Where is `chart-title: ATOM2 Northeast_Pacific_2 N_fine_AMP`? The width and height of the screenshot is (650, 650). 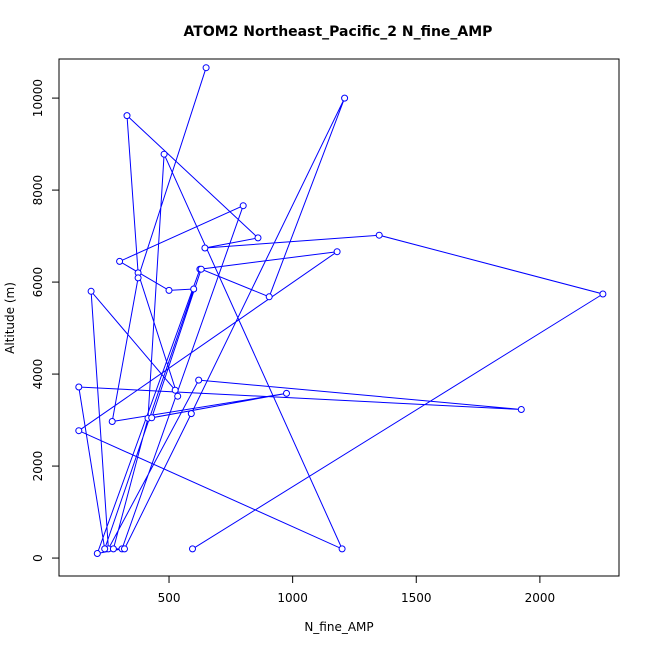 chart-title: ATOM2 Northeast_Pacific_2 N_fine_AMP is located at coordinates (338, 32).